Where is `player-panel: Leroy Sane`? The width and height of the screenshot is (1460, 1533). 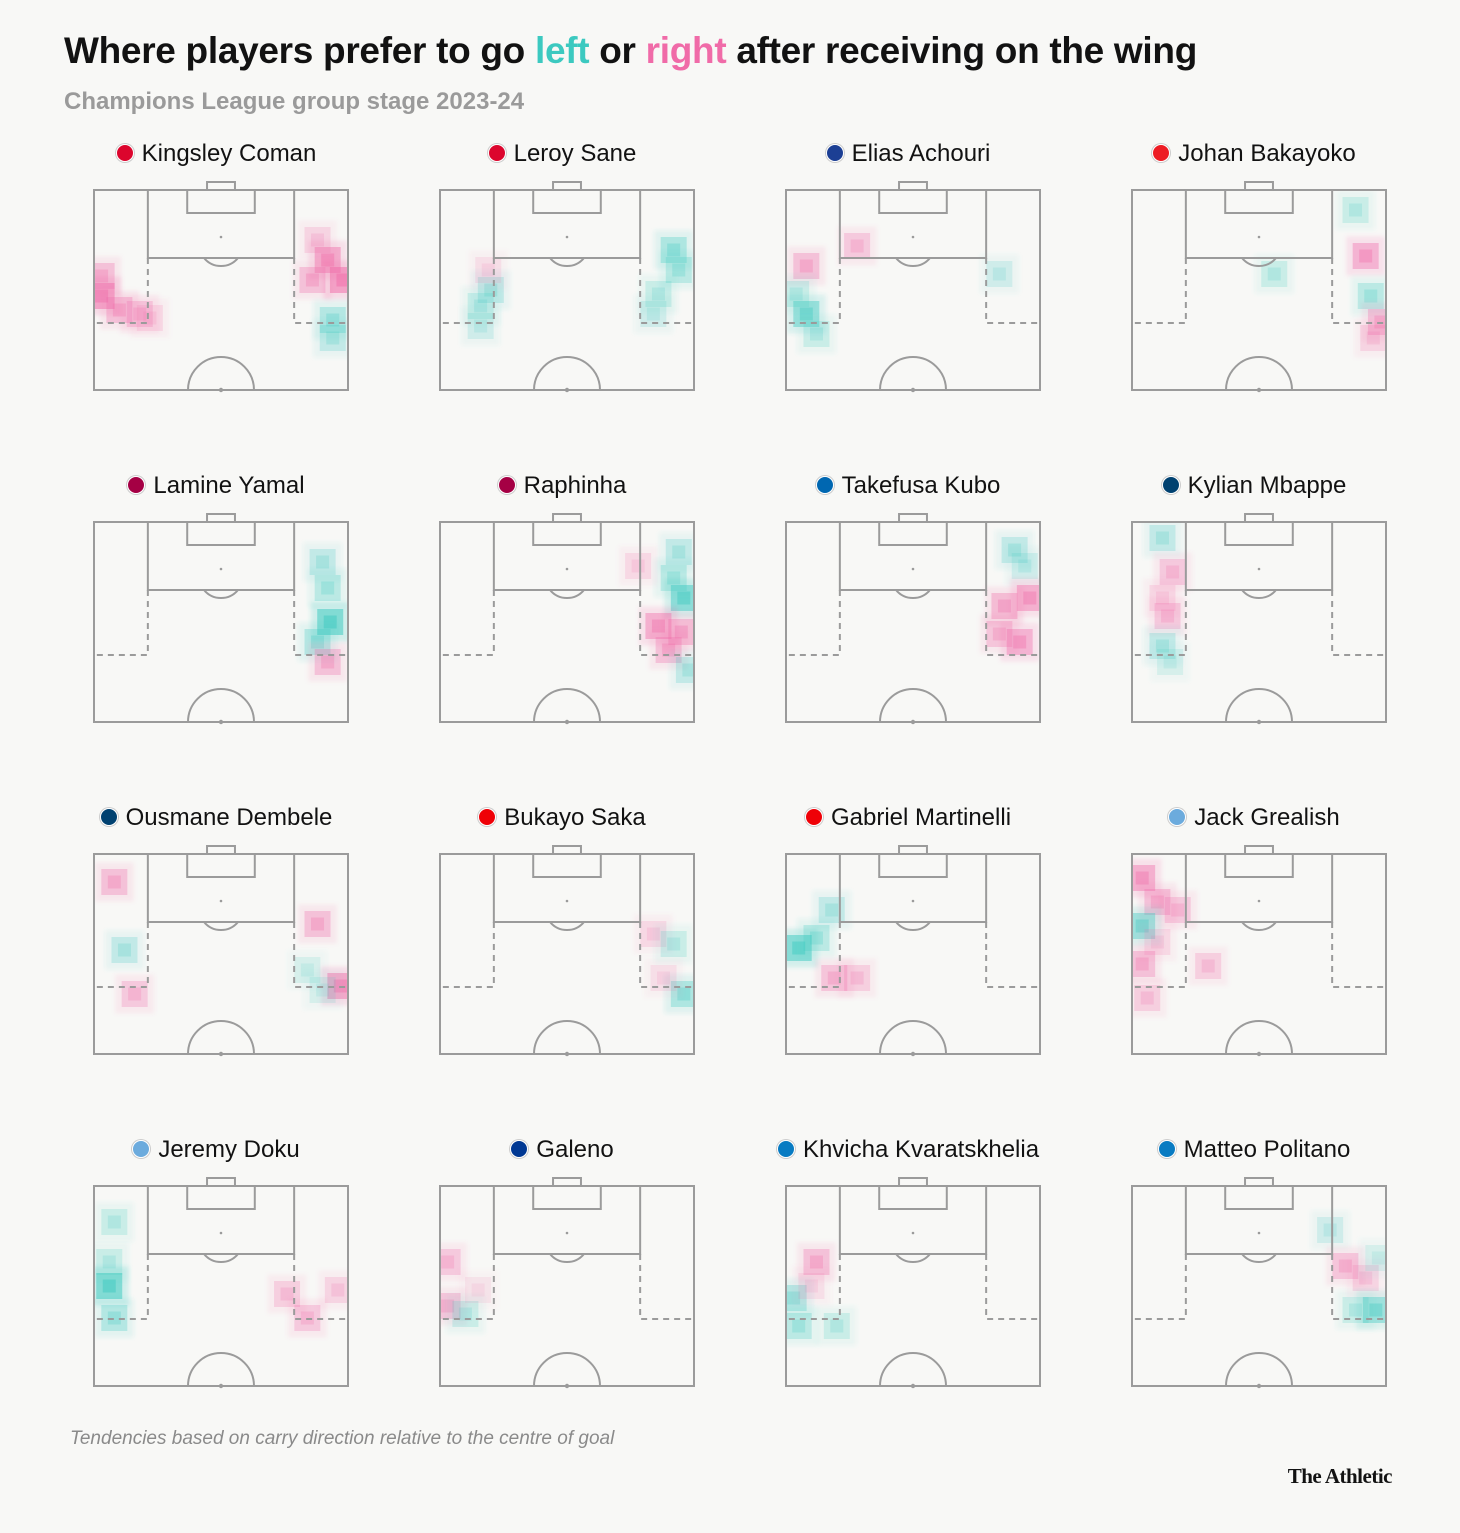
player-panel: Leroy Sane is located at coordinates (562, 290).